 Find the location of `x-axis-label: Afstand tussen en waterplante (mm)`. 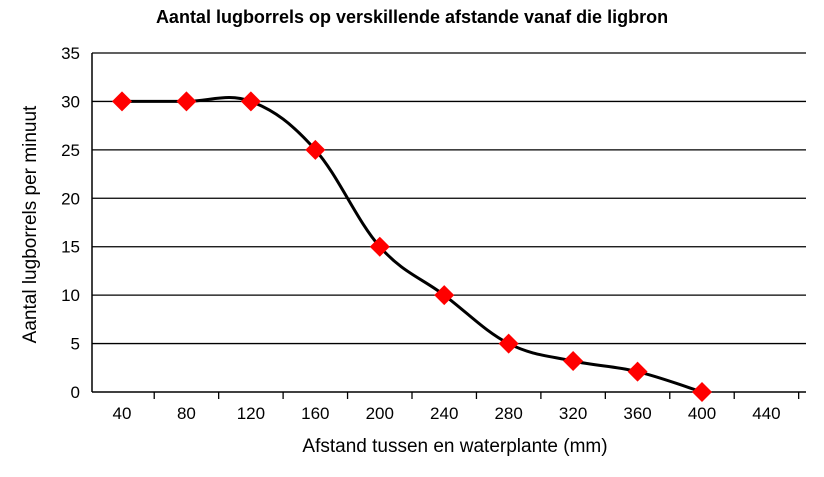

x-axis-label: Afstand tussen en waterplante (mm) is located at coordinates (454, 446).